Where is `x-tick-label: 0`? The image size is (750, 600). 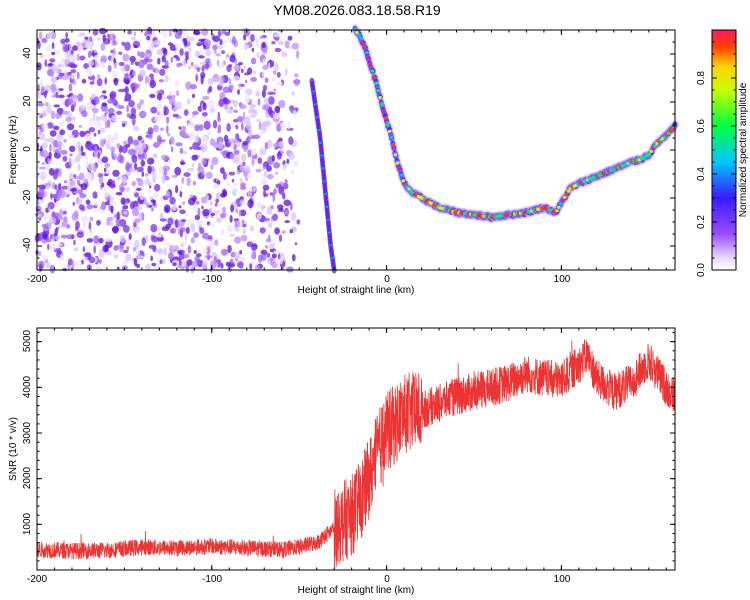 x-tick-label: 0 is located at coordinates (387, 579).